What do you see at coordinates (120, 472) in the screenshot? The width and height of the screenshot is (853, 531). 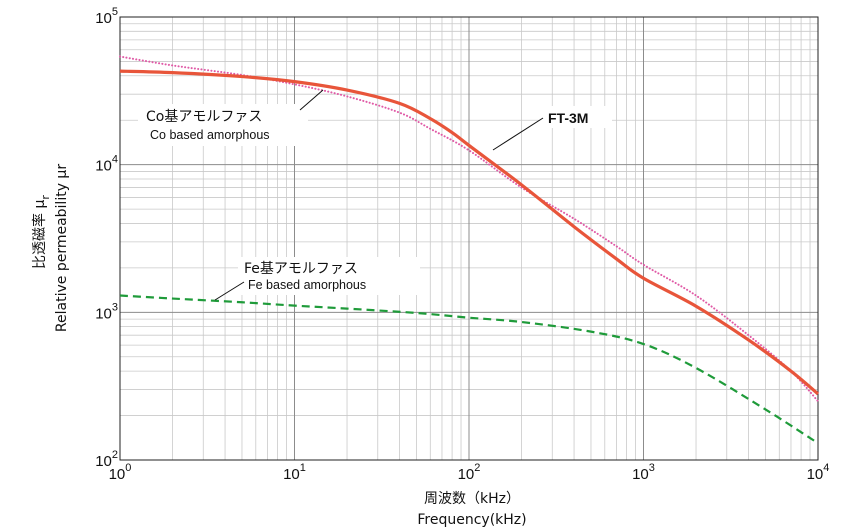 I see `x-tick-label: 10⁰` at bounding box center [120, 472].